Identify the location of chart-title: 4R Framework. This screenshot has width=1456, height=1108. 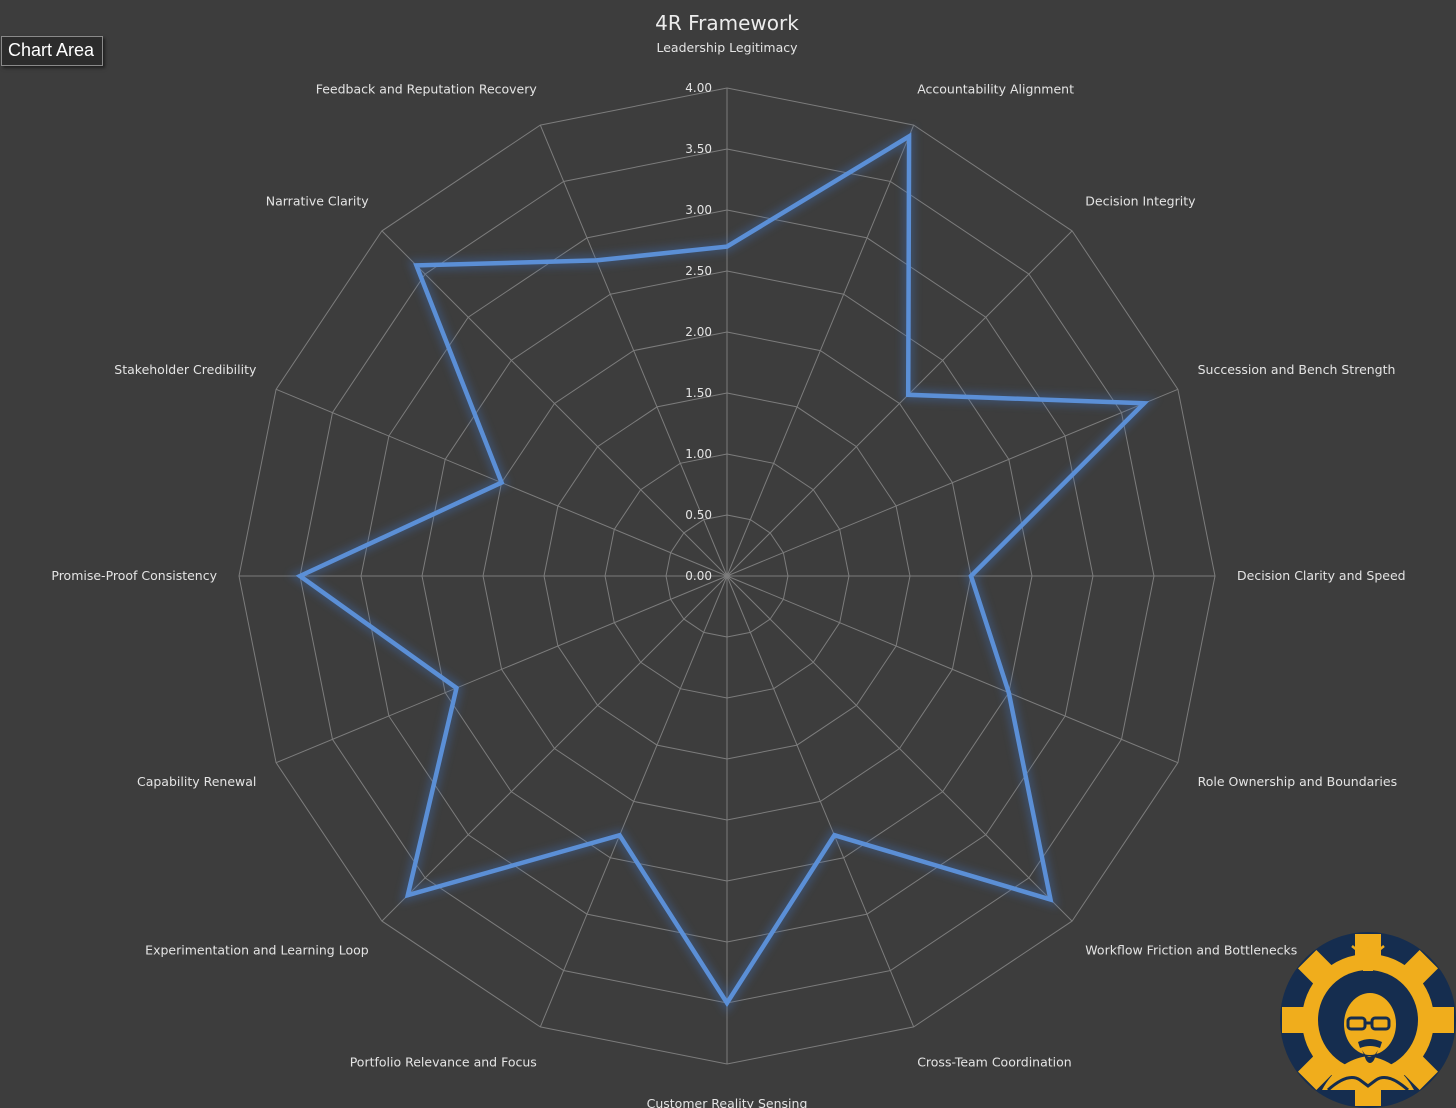
(727, 23).